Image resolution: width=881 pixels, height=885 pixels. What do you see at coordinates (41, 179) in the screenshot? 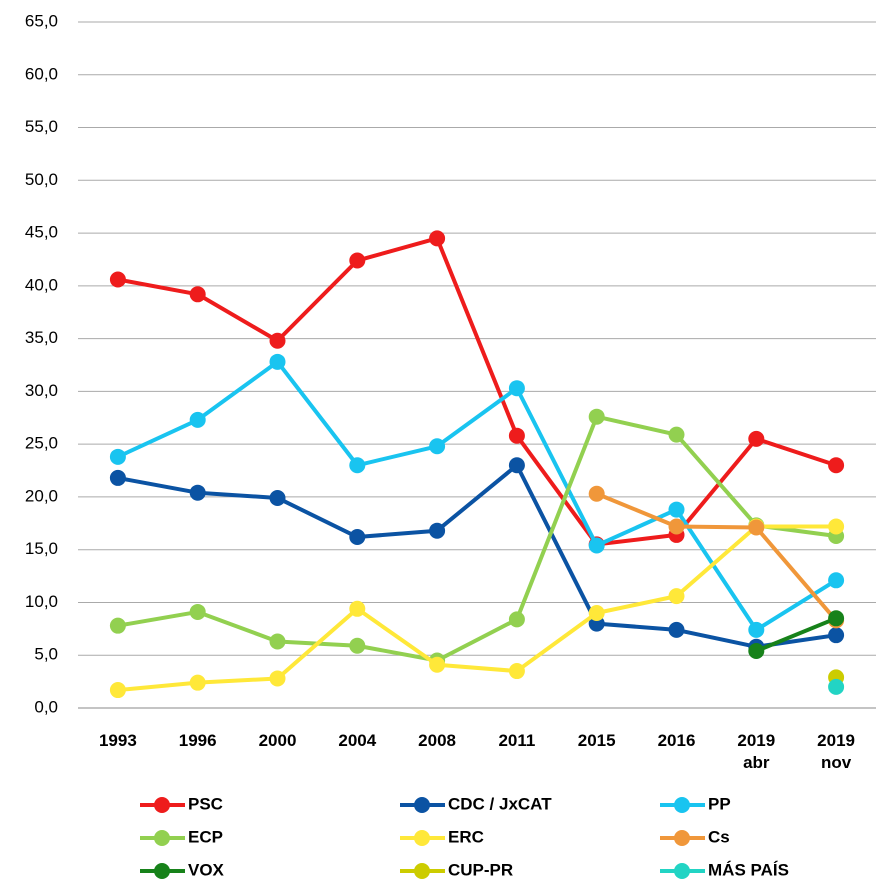
I see `y-tick-label: 50,0` at bounding box center [41, 179].